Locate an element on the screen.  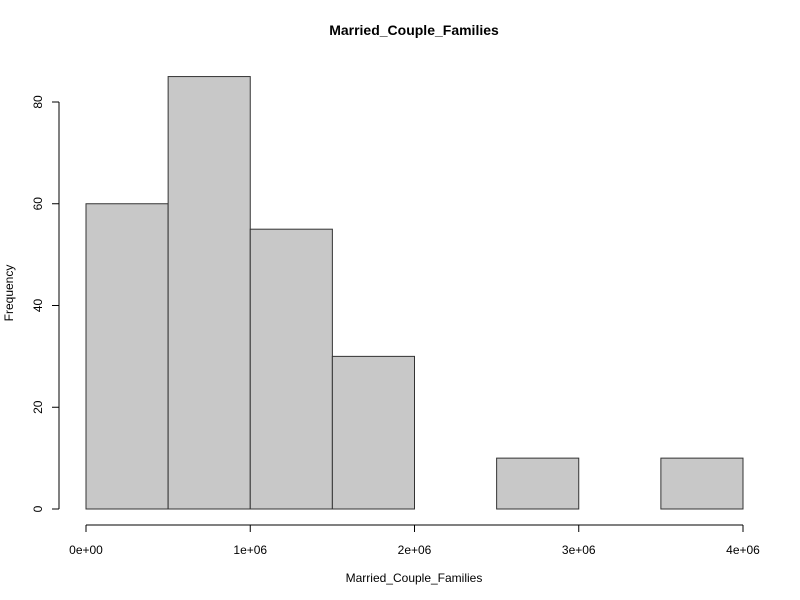
y-axis: 0 20 40 60 80 is located at coordinates (45, 303).